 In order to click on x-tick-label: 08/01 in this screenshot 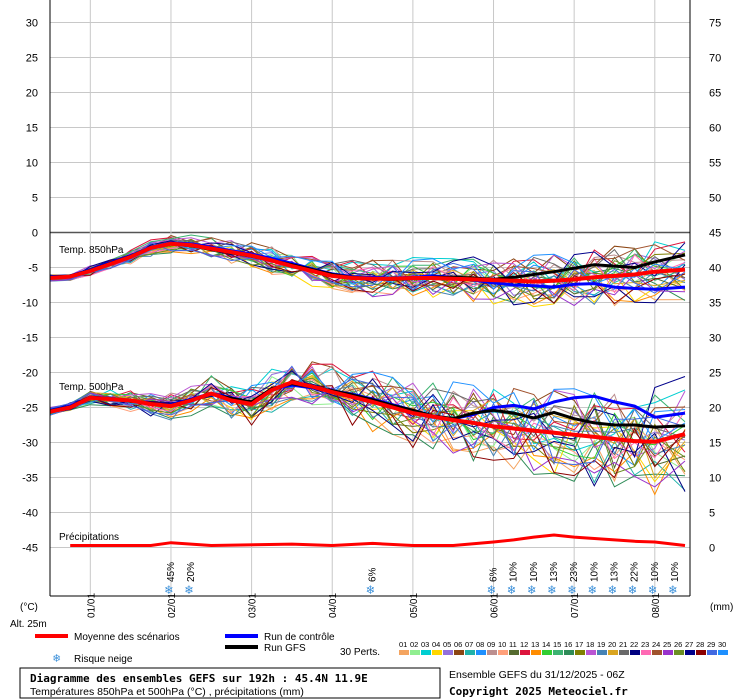, I will do `click(656, 605)`.